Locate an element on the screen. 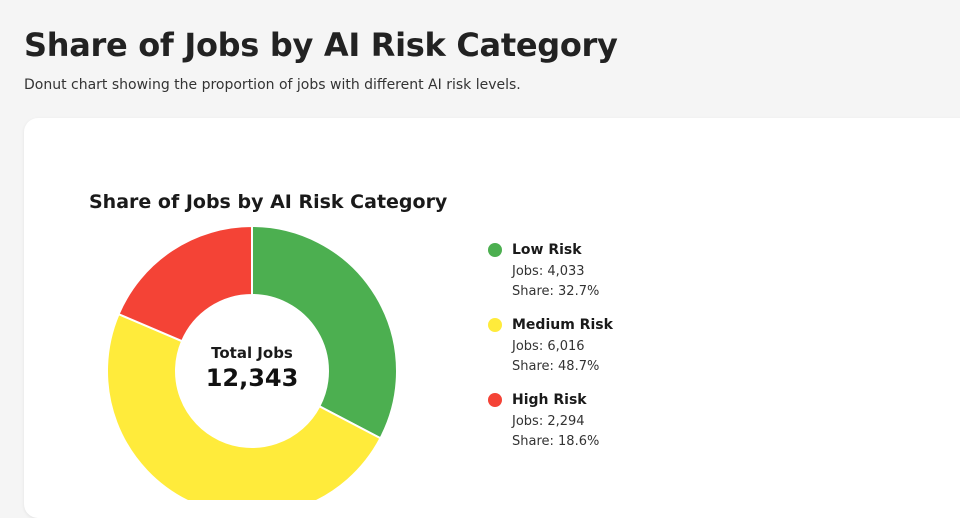 This screenshot has width=960, height=518. legend-label-low-risk: Low Risk is located at coordinates (547, 250).